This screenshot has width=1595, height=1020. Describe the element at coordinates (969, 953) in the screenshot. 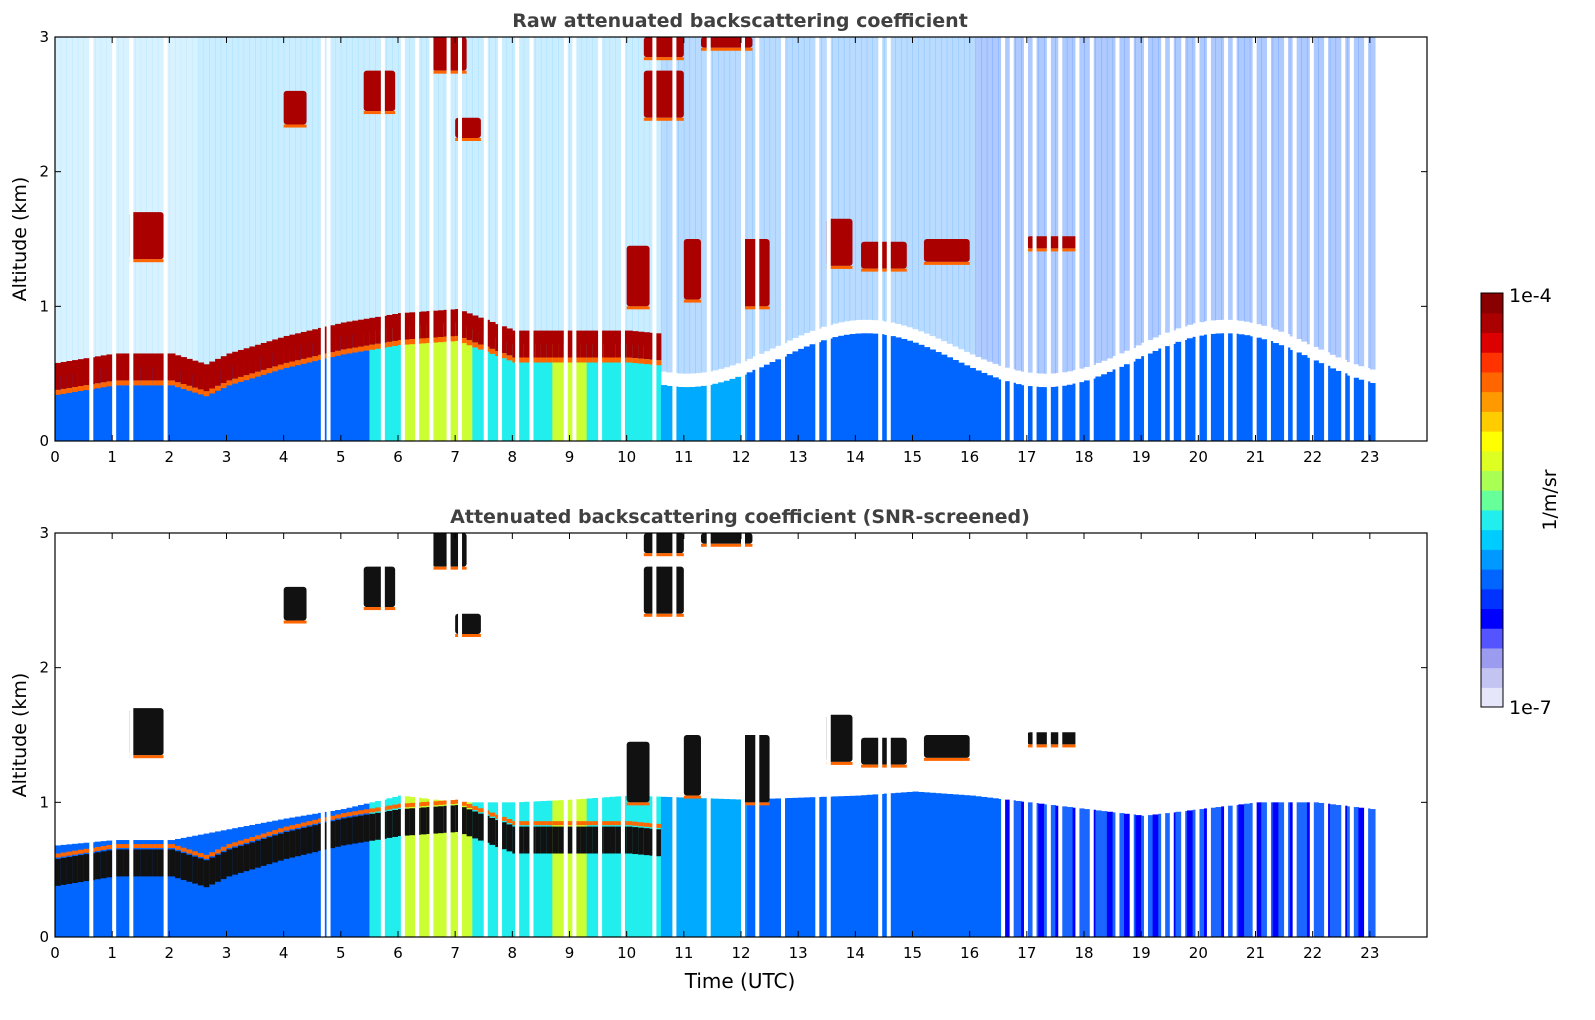

I see `x-tick-label: 16` at that location.